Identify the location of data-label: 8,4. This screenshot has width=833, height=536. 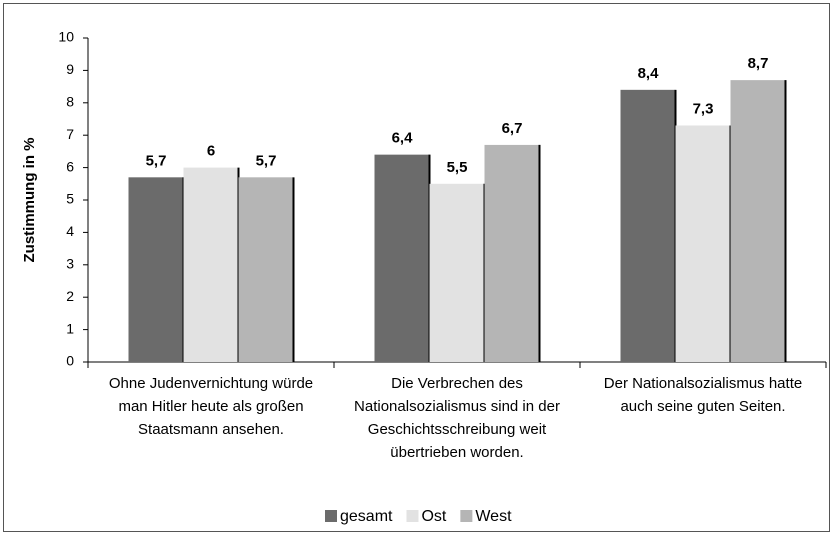
(649, 73).